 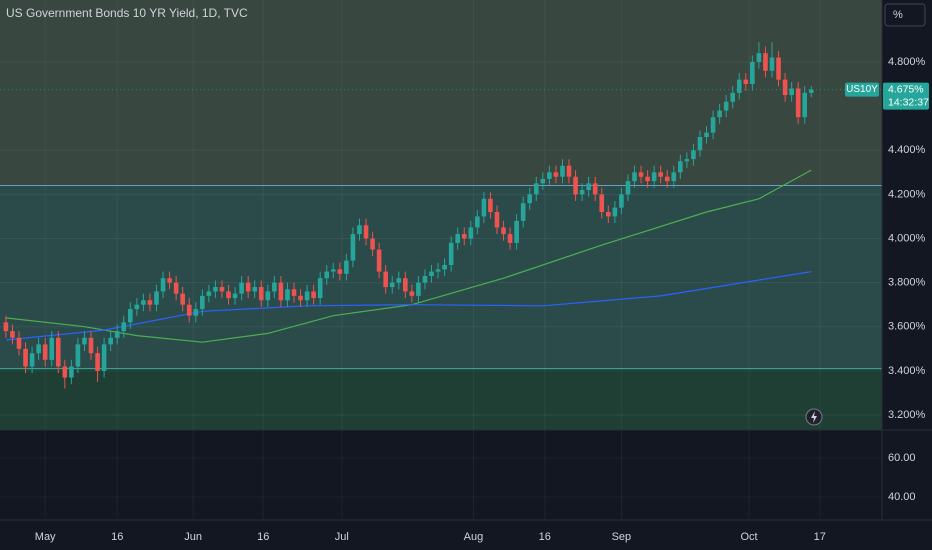 I want to click on y-tick-label: 3.200%, so click(x=907, y=415).